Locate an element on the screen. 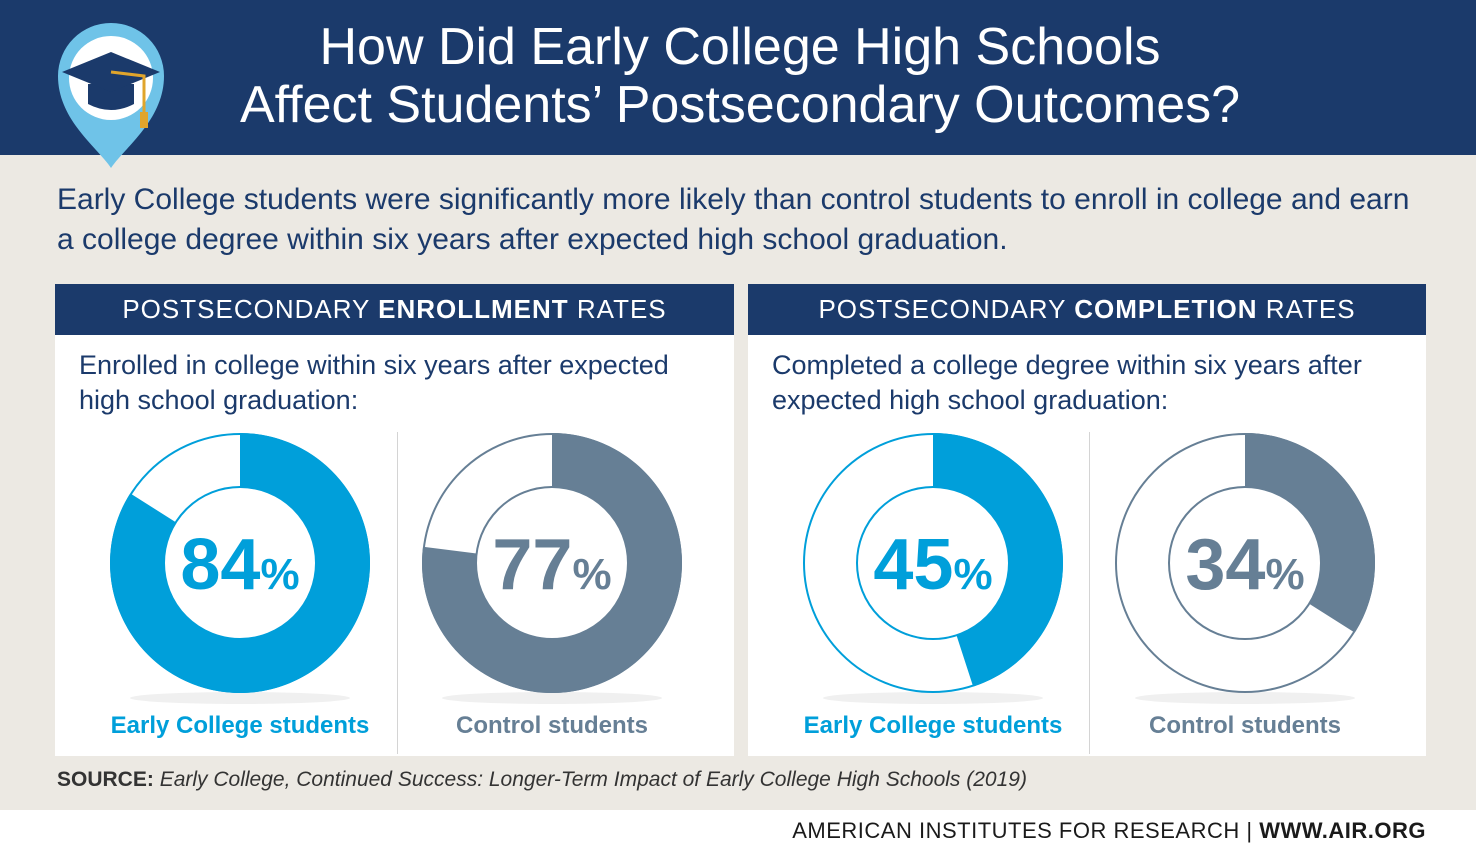 The height and width of the screenshot is (850, 1476). data-label-early-college-students: 84% is located at coordinates (239, 565).